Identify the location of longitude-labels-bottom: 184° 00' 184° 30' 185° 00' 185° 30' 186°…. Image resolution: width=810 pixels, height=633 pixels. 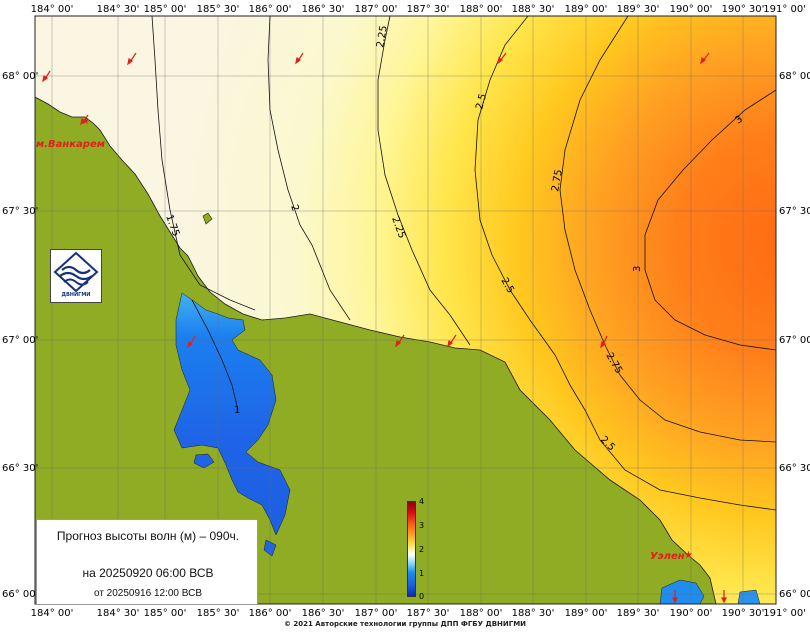
(418, 613).